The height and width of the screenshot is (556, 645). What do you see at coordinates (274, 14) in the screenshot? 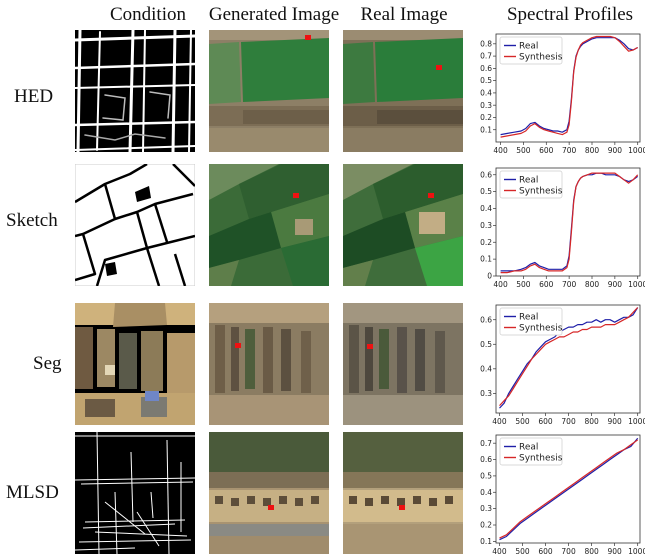
I see `header-generated-image: Generated Image` at bounding box center [274, 14].